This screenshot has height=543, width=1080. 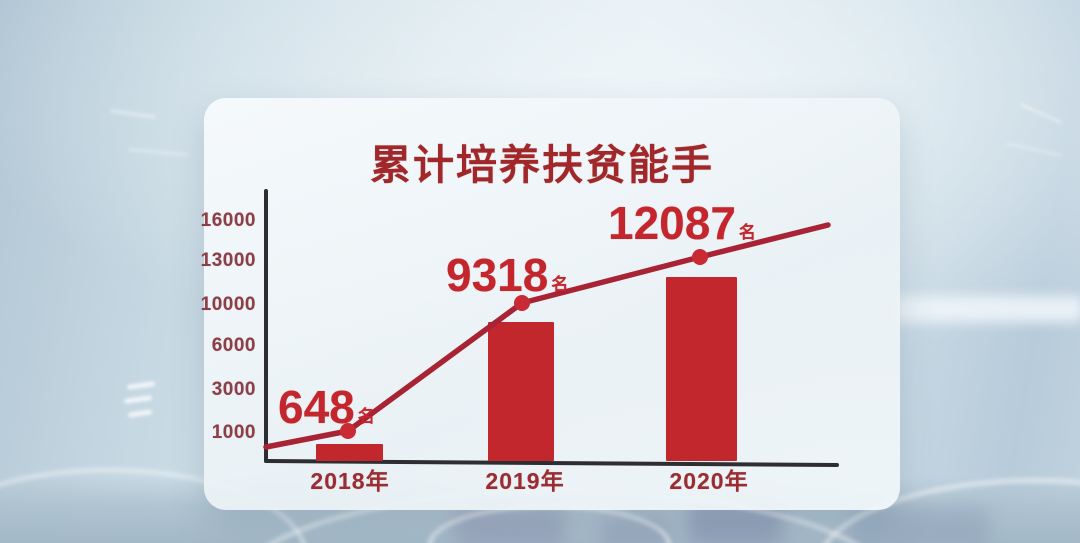 I want to click on backdrop-horizon-band, so click(x=986, y=309).